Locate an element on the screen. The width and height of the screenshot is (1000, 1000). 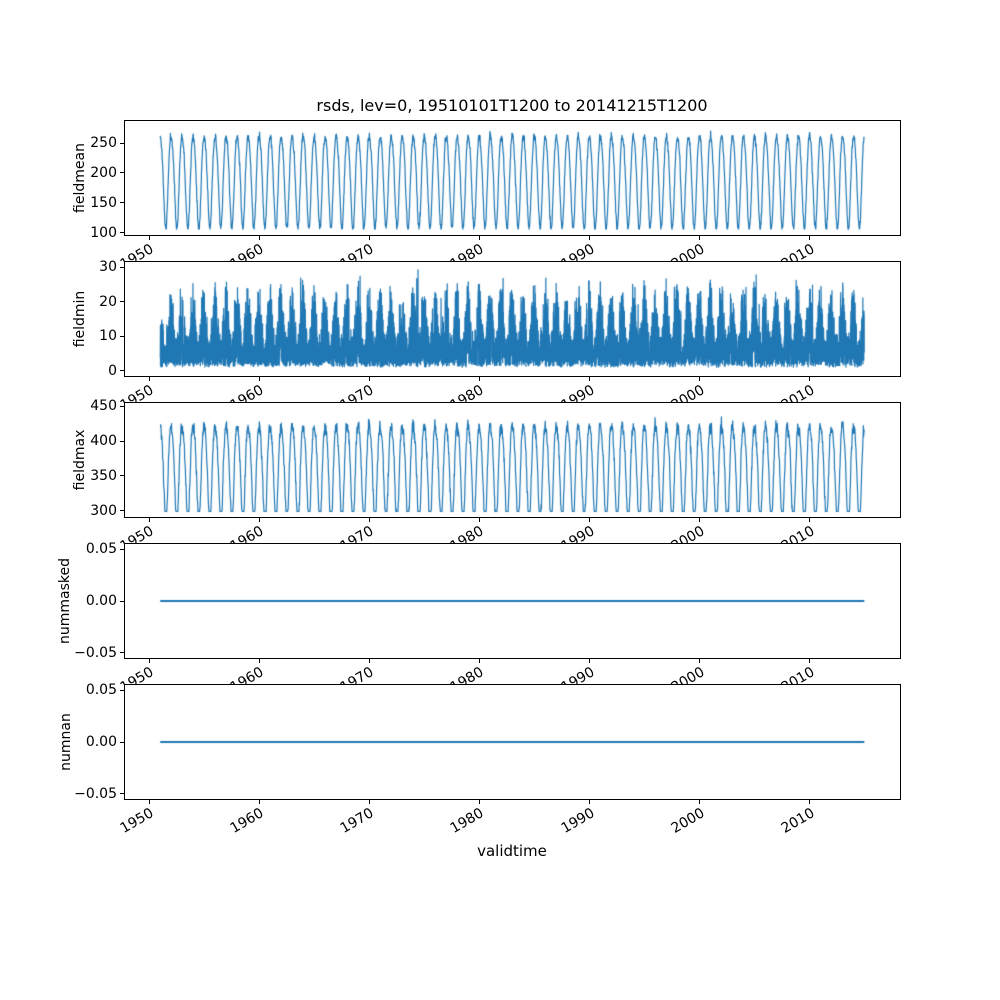
plot-area-fieldmin is located at coordinates (512, 319).